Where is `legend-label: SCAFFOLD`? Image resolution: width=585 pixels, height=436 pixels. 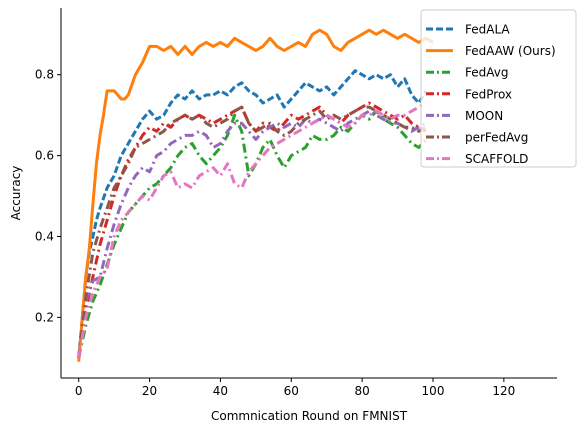
legend-label: SCAFFOLD is located at coordinates (496, 159).